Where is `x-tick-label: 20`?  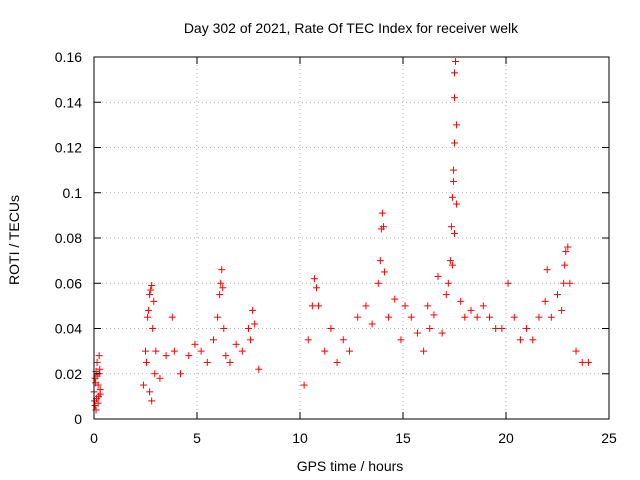 x-tick-label: 20 is located at coordinates (506, 438).